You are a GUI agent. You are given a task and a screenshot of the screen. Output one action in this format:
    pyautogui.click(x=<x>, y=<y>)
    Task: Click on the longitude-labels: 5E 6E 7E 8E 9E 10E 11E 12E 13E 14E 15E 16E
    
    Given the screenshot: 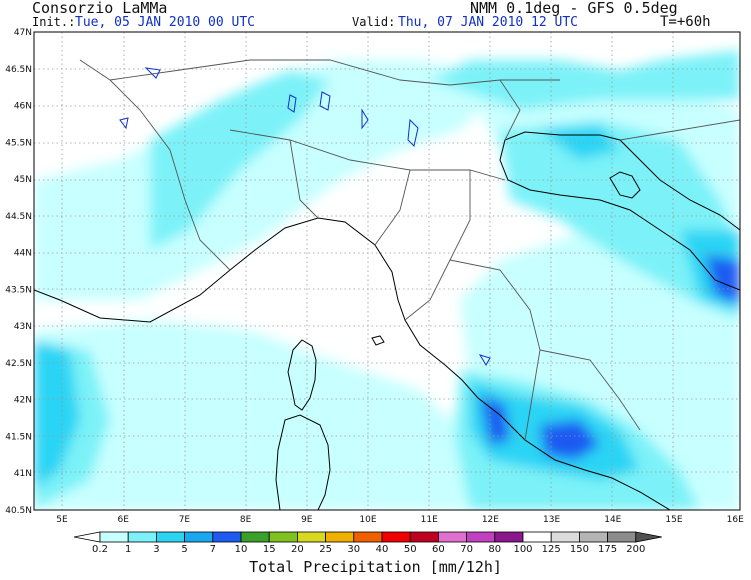 What is the action you would take?
    pyautogui.click(x=400, y=520)
    